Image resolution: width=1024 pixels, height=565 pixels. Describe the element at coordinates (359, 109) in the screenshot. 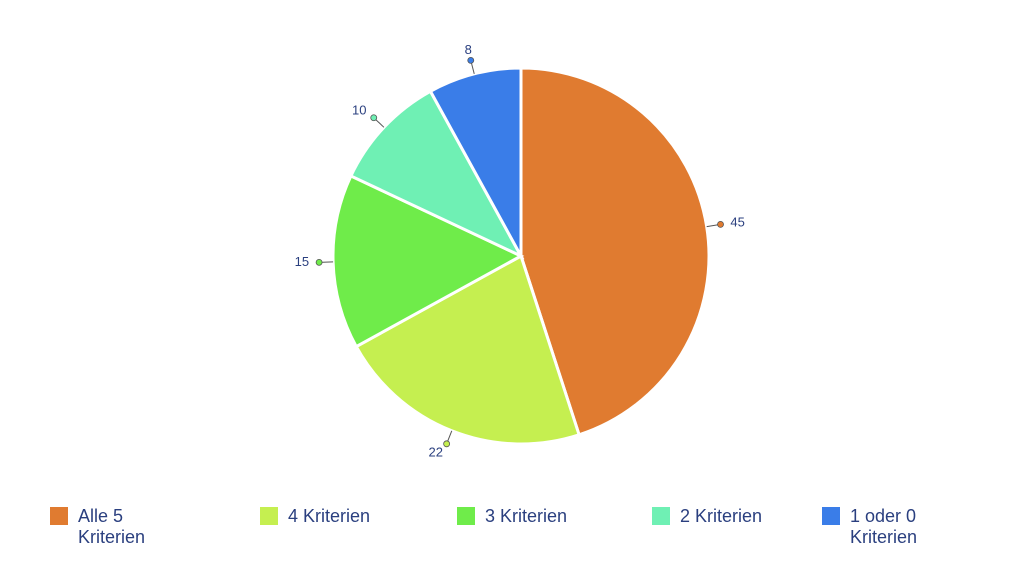

I see `data-label: 10` at that location.